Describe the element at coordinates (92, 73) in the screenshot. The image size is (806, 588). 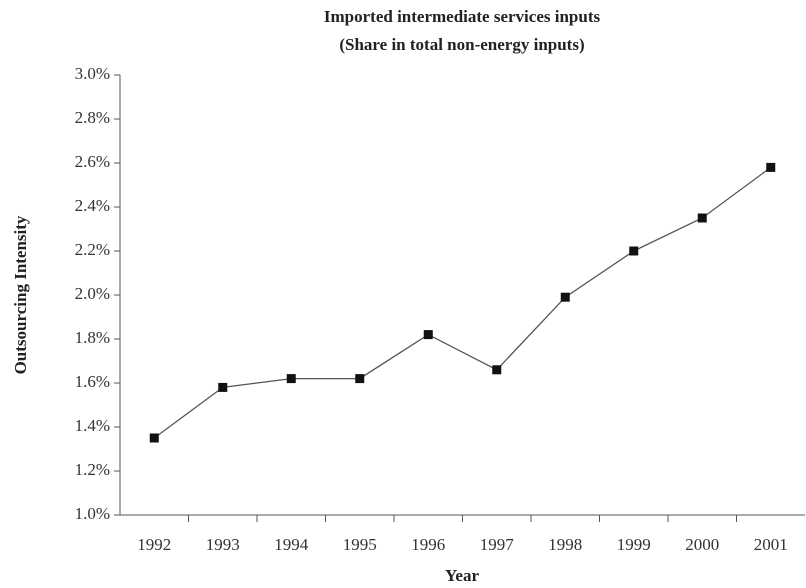
I see `y-tick-label: 3.0%` at that location.